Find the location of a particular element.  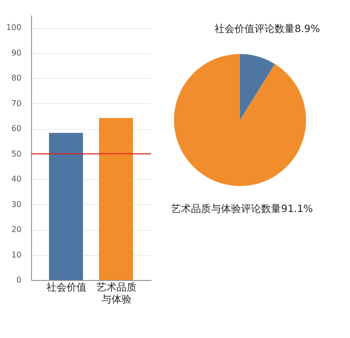

y-tick-label: 100 is located at coordinates (14, 27).